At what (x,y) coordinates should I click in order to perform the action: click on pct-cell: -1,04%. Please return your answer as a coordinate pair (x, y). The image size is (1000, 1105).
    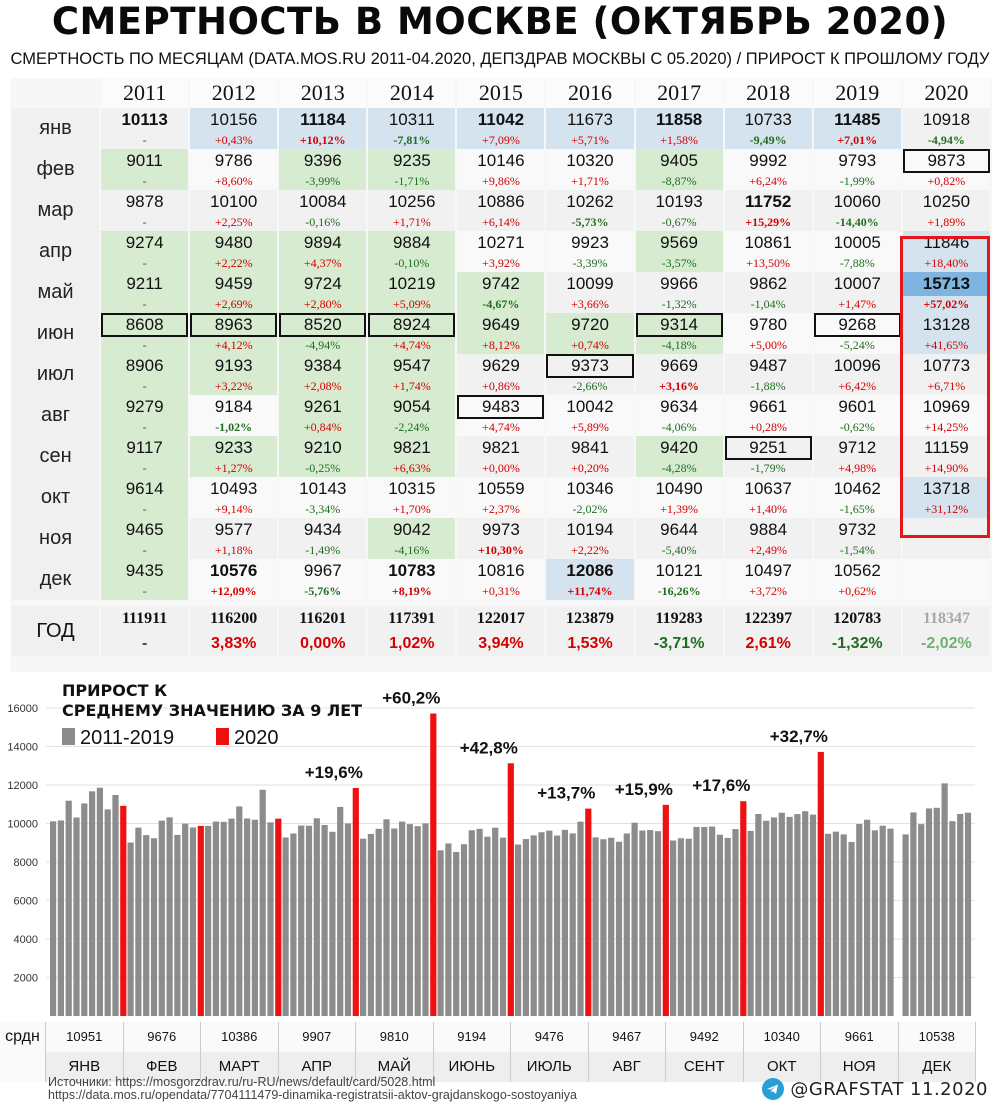
    Looking at the image, I should click on (768, 304).